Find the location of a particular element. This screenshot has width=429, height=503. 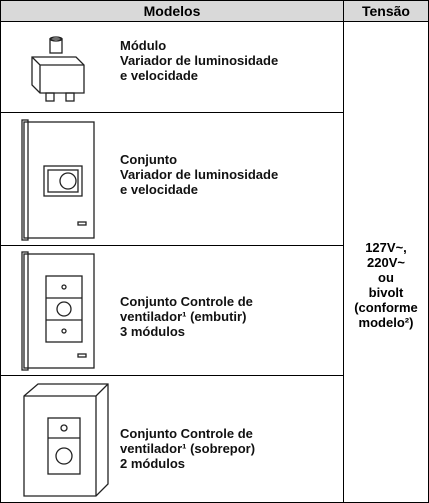

header-models: Modelos is located at coordinates (172, 11).